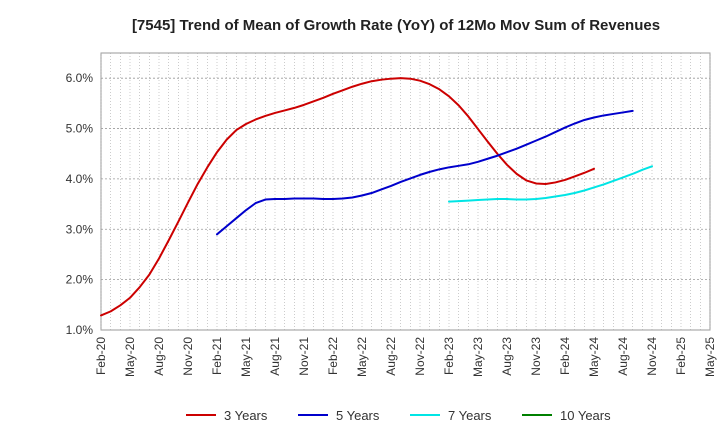 This screenshot has width=720, height=440. What do you see at coordinates (217, 356) in the screenshot?
I see `x-tick-label: Feb-21` at bounding box center [217, 356].